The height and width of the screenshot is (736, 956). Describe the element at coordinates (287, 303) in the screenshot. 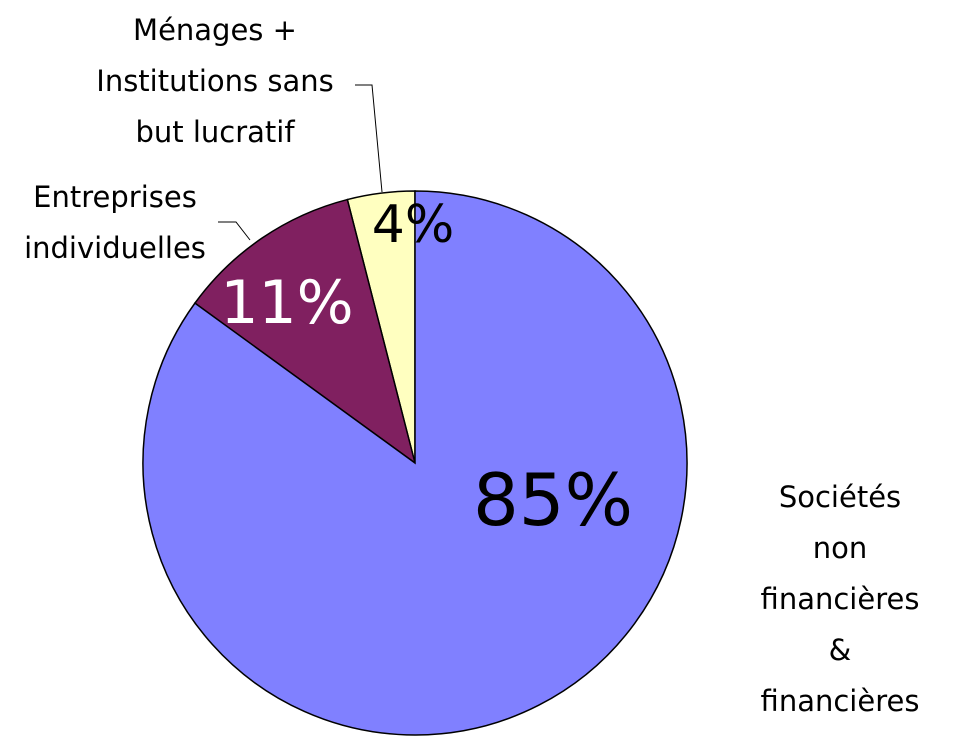

I see `value-label: 11%` at that location.